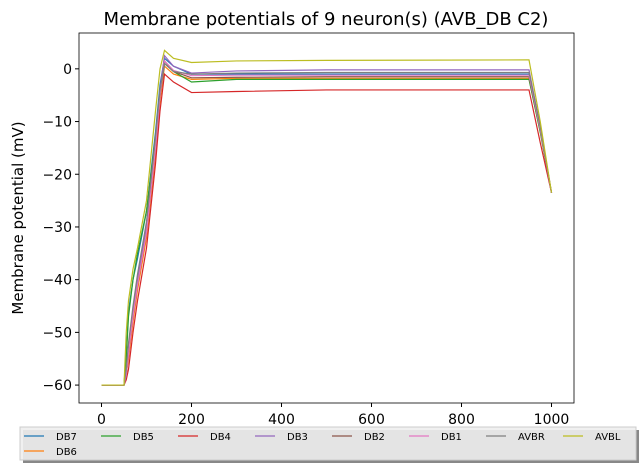 The width and height of the screenshot is (642, 471). Describe the element at coordinates (57, 228) in the screenshot. I see `y-tick-label: −30` at that location.